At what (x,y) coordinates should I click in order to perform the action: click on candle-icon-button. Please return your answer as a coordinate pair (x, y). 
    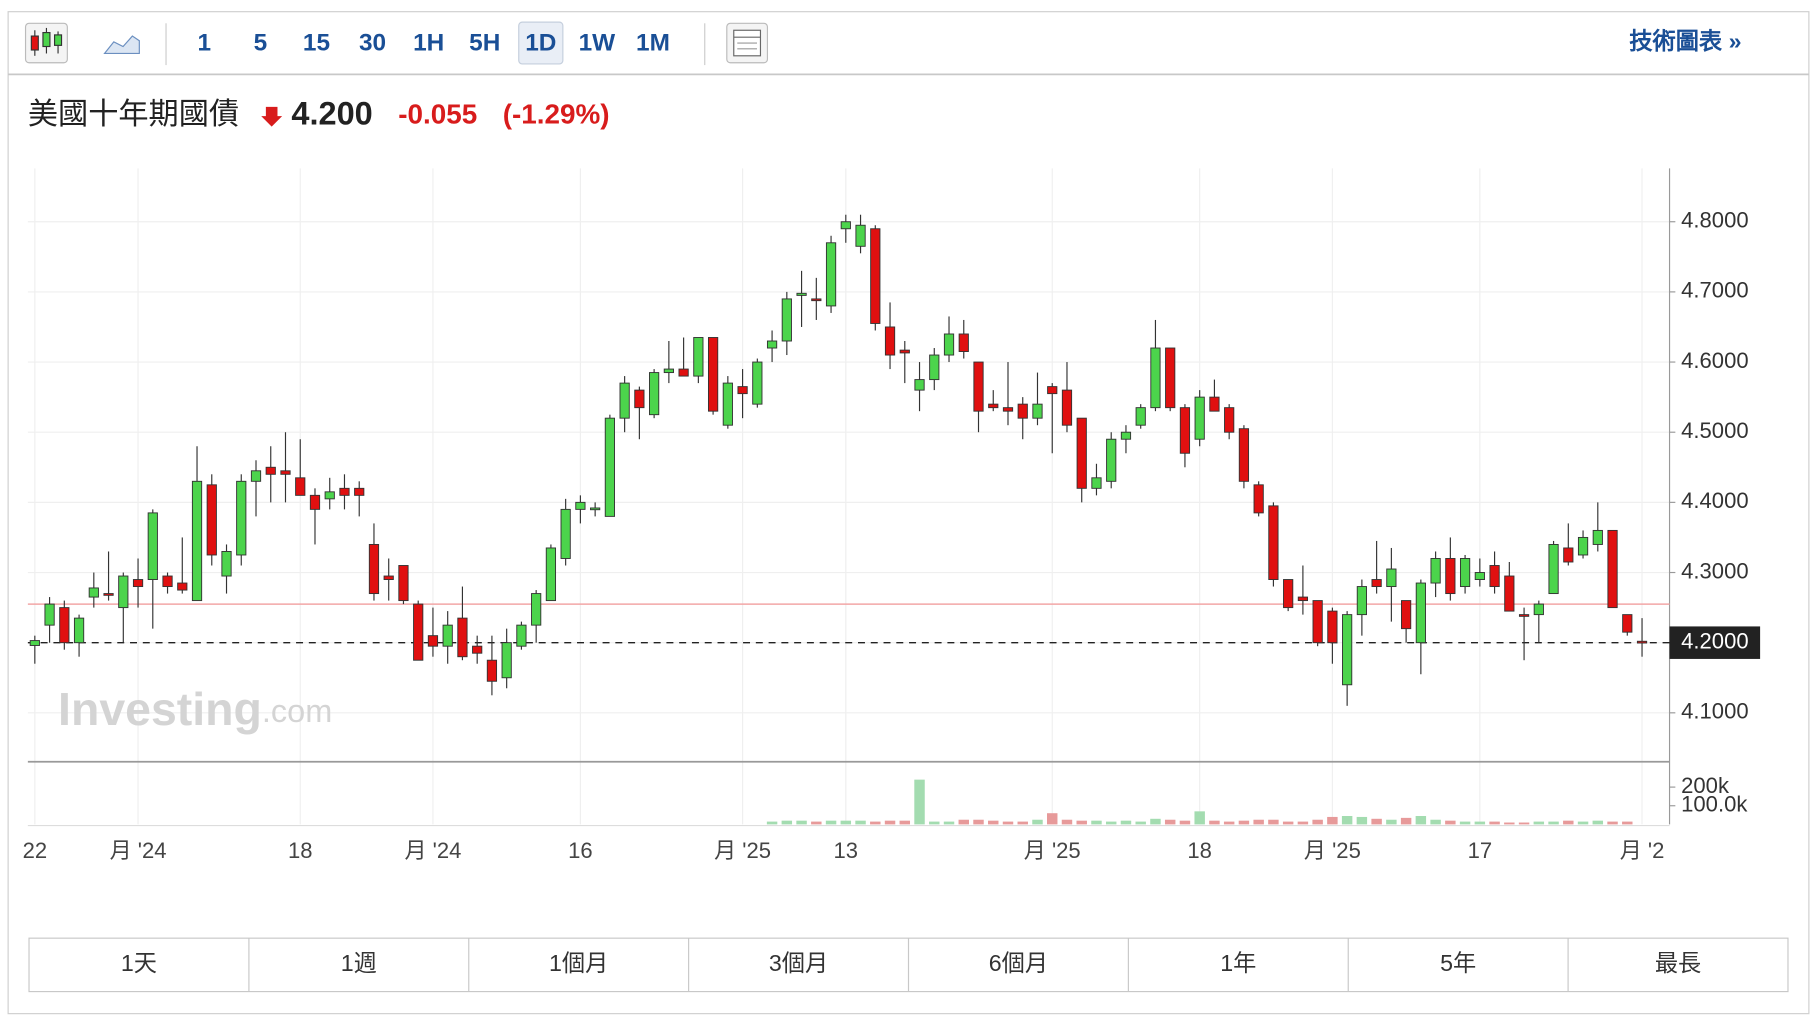
    Looking at the image, I should click on (46, 43).